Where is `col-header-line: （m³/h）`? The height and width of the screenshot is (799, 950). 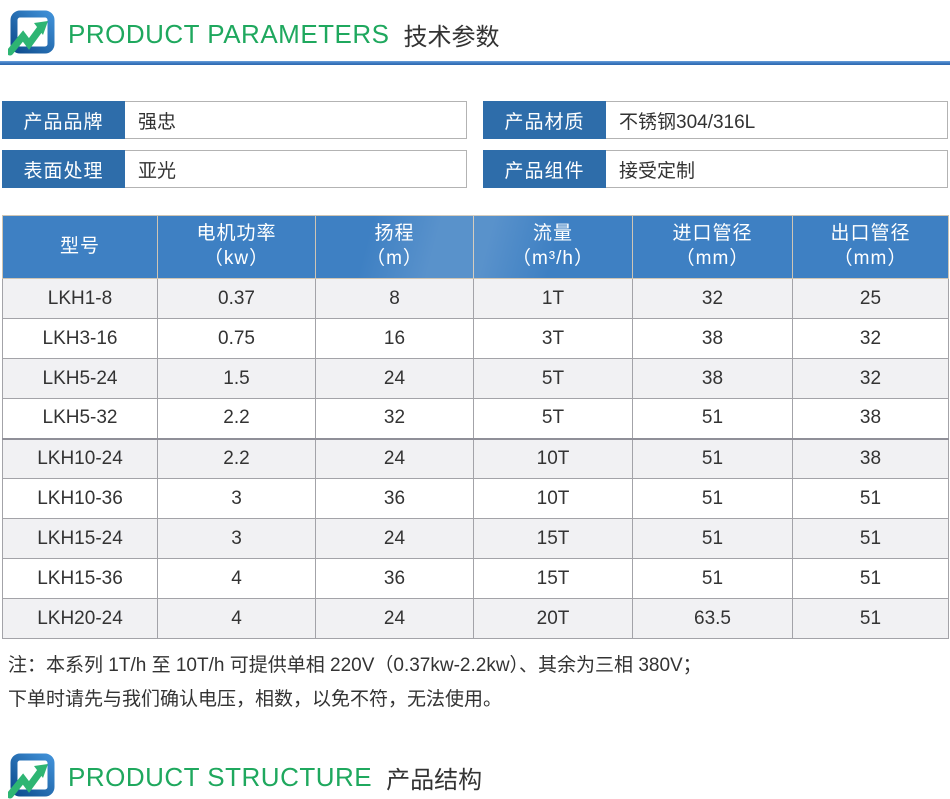 col-header-line: （m³/h） is located at coordinates (552, 258).